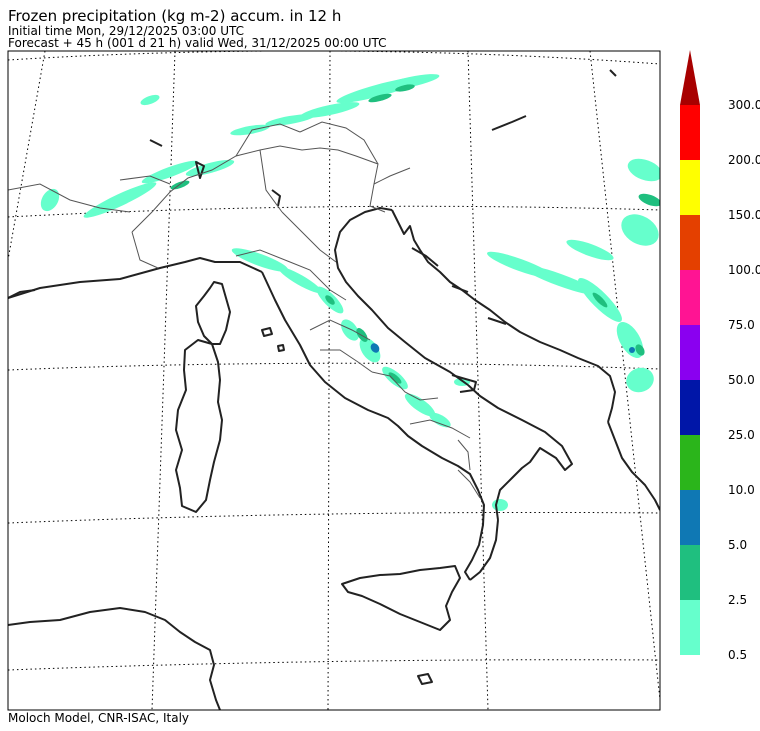 The width and height of the screenshot is (760, 731). What do you see at coordinates (737, 655) in the screenshot?
I see `legend-label: 0.5` at bounding box center [737, 655].